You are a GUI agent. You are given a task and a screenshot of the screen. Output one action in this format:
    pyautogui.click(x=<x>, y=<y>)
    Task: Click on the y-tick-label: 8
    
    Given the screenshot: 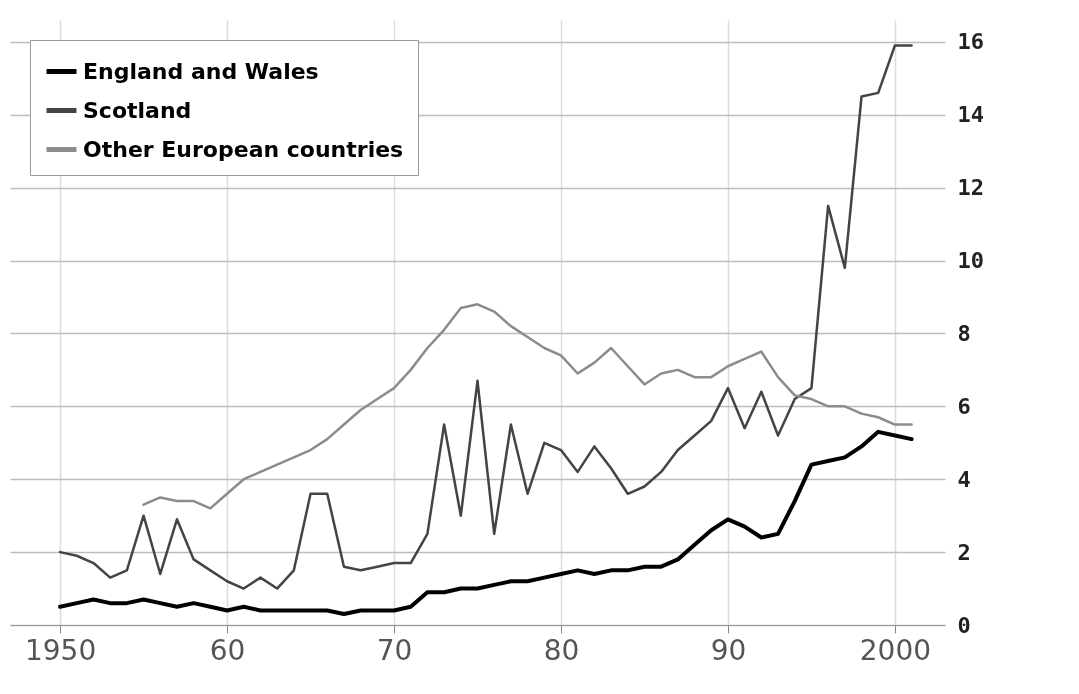 What is the action you would take?
    pyautogui.click(x=964, y=333)
    